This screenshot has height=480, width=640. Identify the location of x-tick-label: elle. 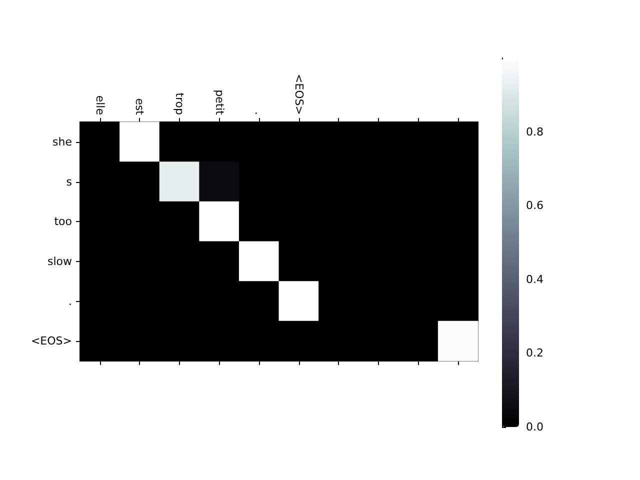
(99, 105).